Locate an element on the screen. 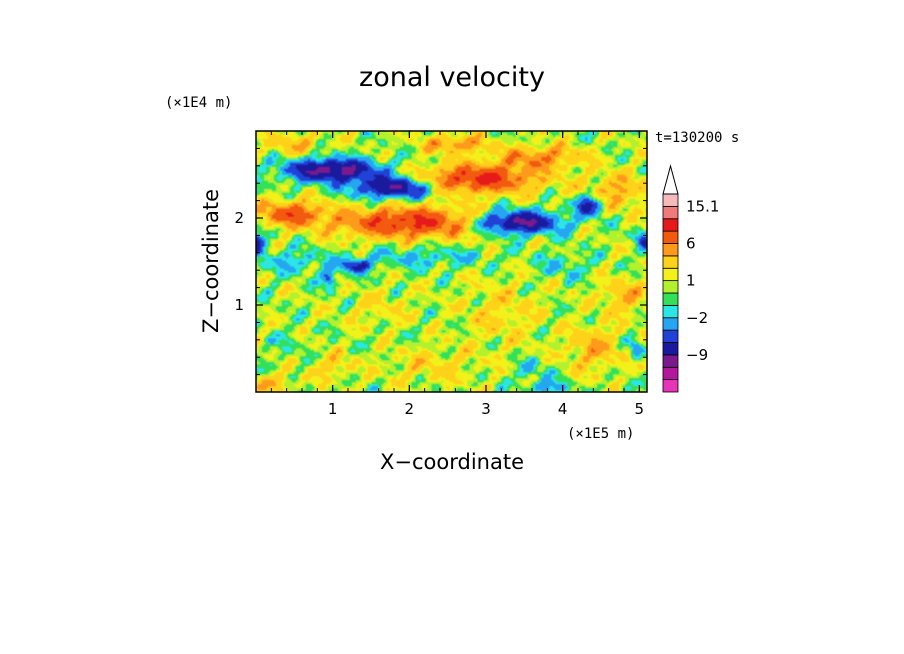  x-tick-label: 5 is located at coordinates (640, 409).